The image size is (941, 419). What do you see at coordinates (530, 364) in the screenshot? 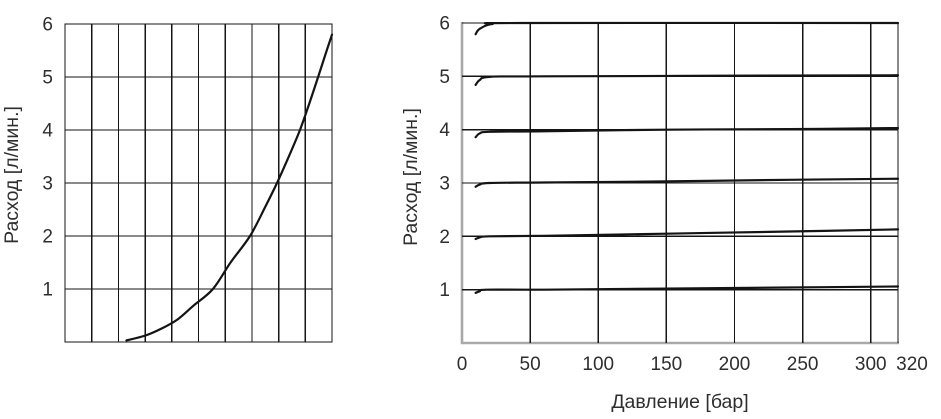
I see `x-tick-label: 50` at bounding box center [530, 364].